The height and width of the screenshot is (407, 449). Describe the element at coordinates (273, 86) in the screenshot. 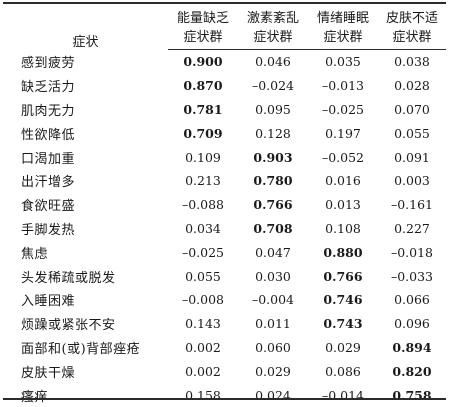

I see `loading-value-cell: –0.024` at that location.